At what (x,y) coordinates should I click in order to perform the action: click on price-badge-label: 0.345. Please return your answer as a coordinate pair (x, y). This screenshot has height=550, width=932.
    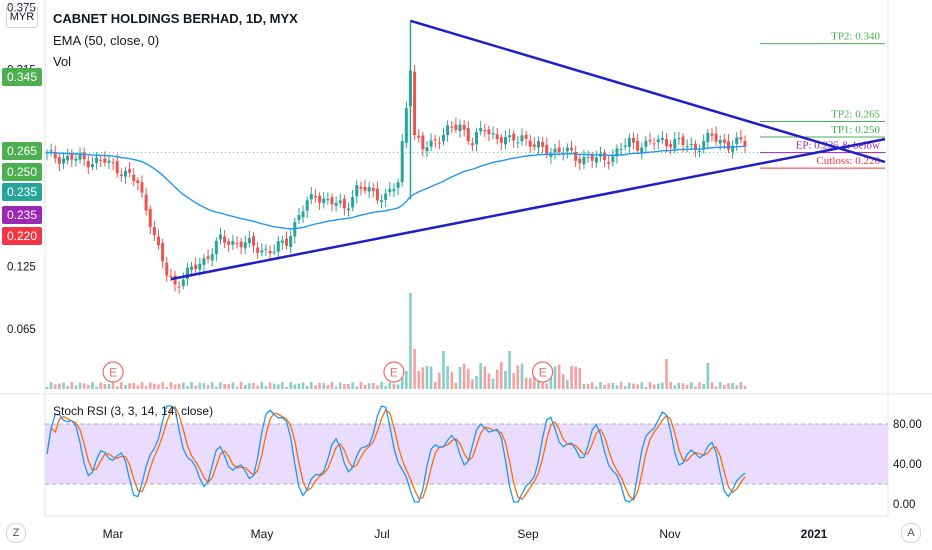
    Looking at the image, I should click on (22, 77).